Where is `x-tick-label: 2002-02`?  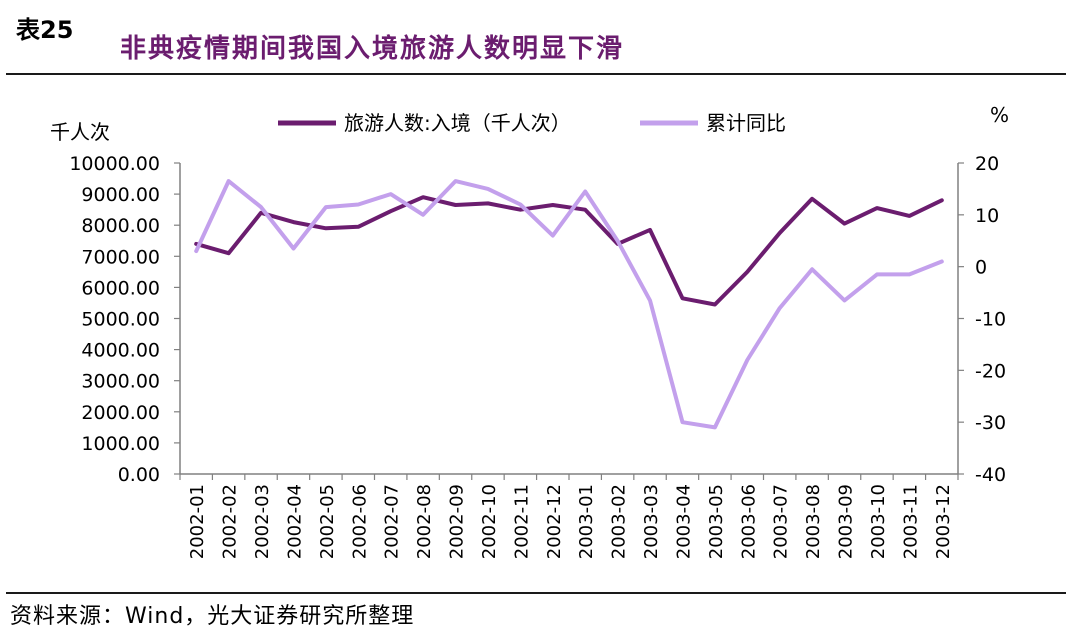
x-tick-label: 2002-02 is located at coordinates (230, 521).